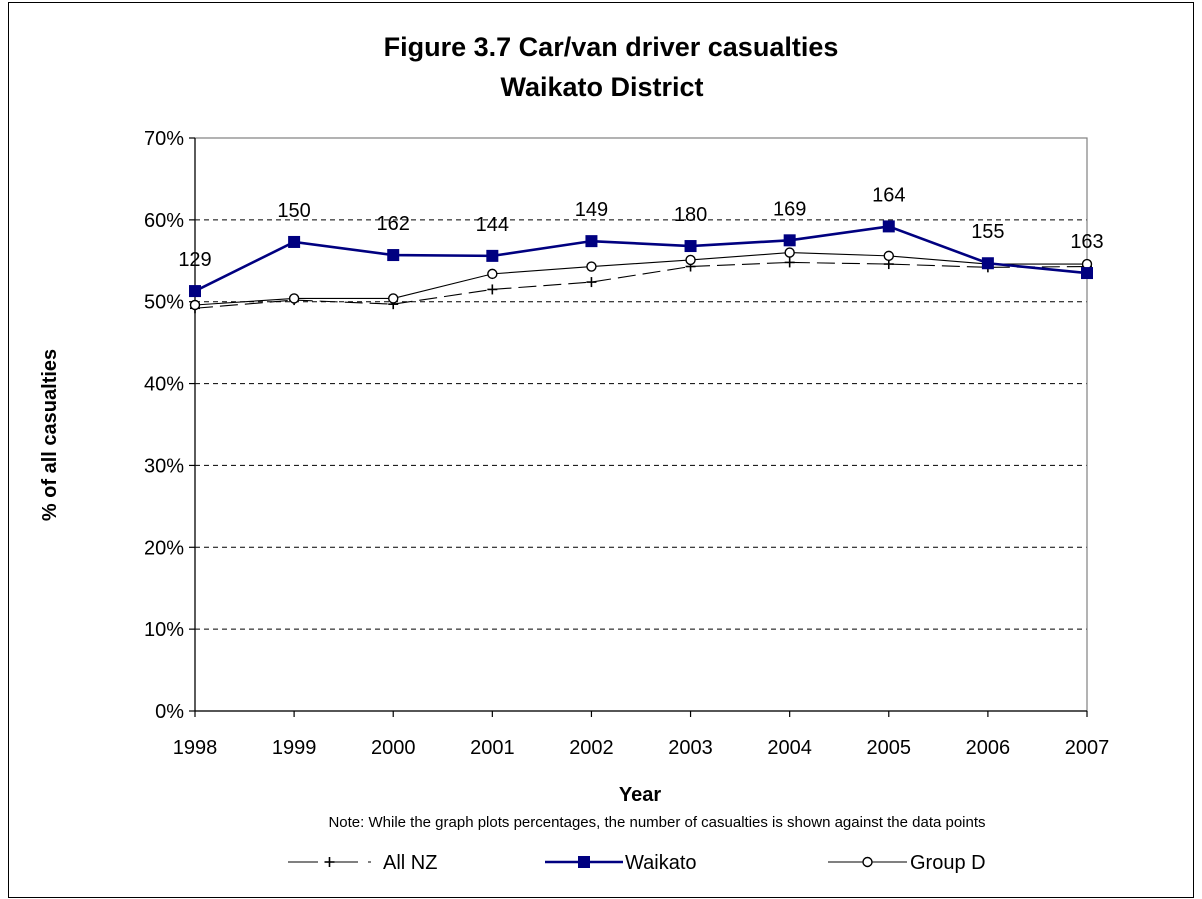  Describe the element at coordinates (195, 748) in the screenshot. I see `x-tick-label: 1998` at that location.